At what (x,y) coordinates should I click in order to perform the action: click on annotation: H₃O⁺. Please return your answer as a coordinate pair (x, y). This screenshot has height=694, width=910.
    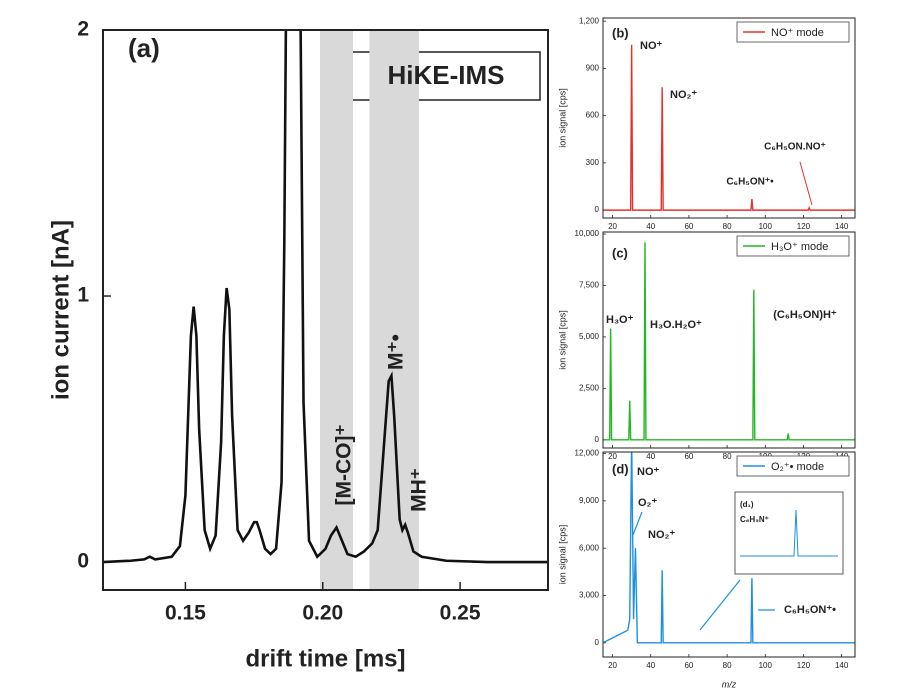
    Looking at the image, I should click on (620, 320).